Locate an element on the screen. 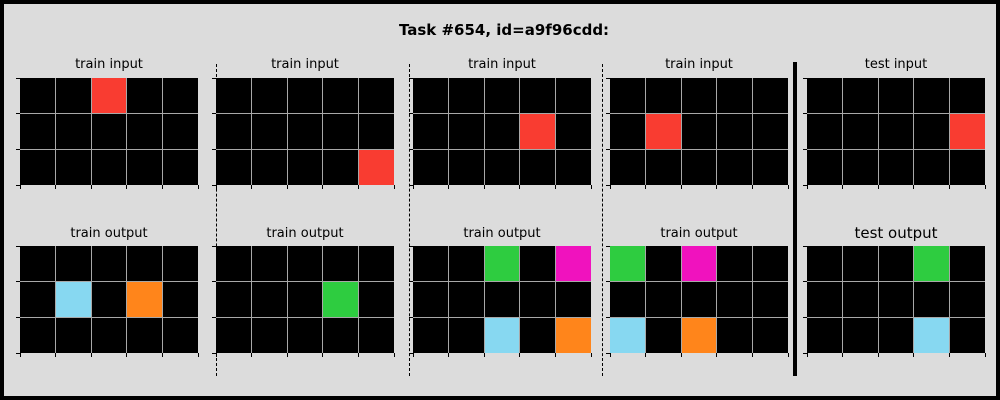 Image resolution: width=1000 pixels, height=400 pixels. train-test-separator is located at coordinates (795, 219).